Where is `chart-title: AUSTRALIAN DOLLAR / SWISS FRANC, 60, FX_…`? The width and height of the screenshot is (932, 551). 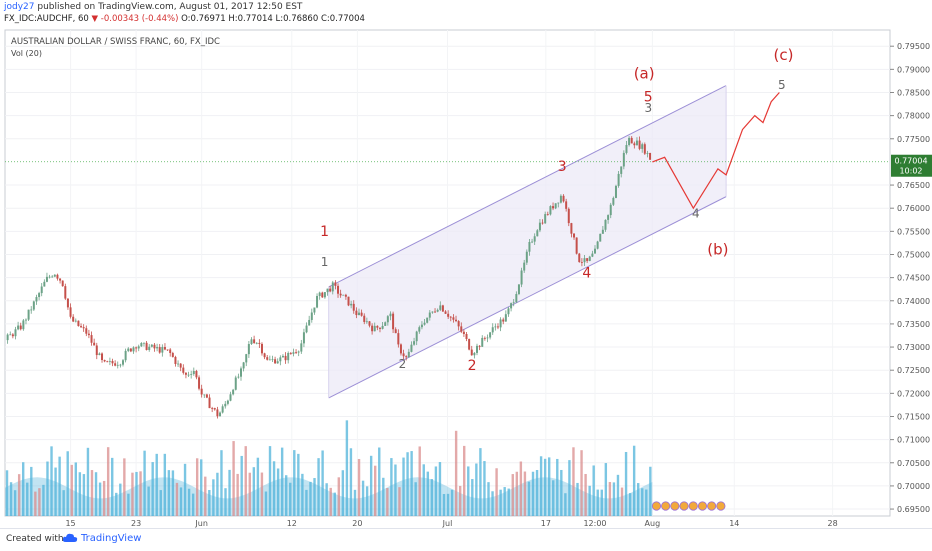
chart-title: AUSTRALIAN DOLLAR / SWISS FRANC, 60, FX_… is located at coordinates (115, 42).